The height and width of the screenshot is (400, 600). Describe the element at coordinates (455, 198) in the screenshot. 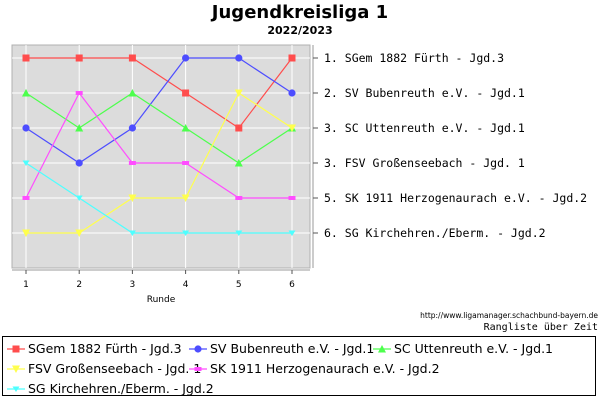

I see `rank-label: 5. SK 1911 Herzogenaurach e.V. - Jgd.2` at that location.